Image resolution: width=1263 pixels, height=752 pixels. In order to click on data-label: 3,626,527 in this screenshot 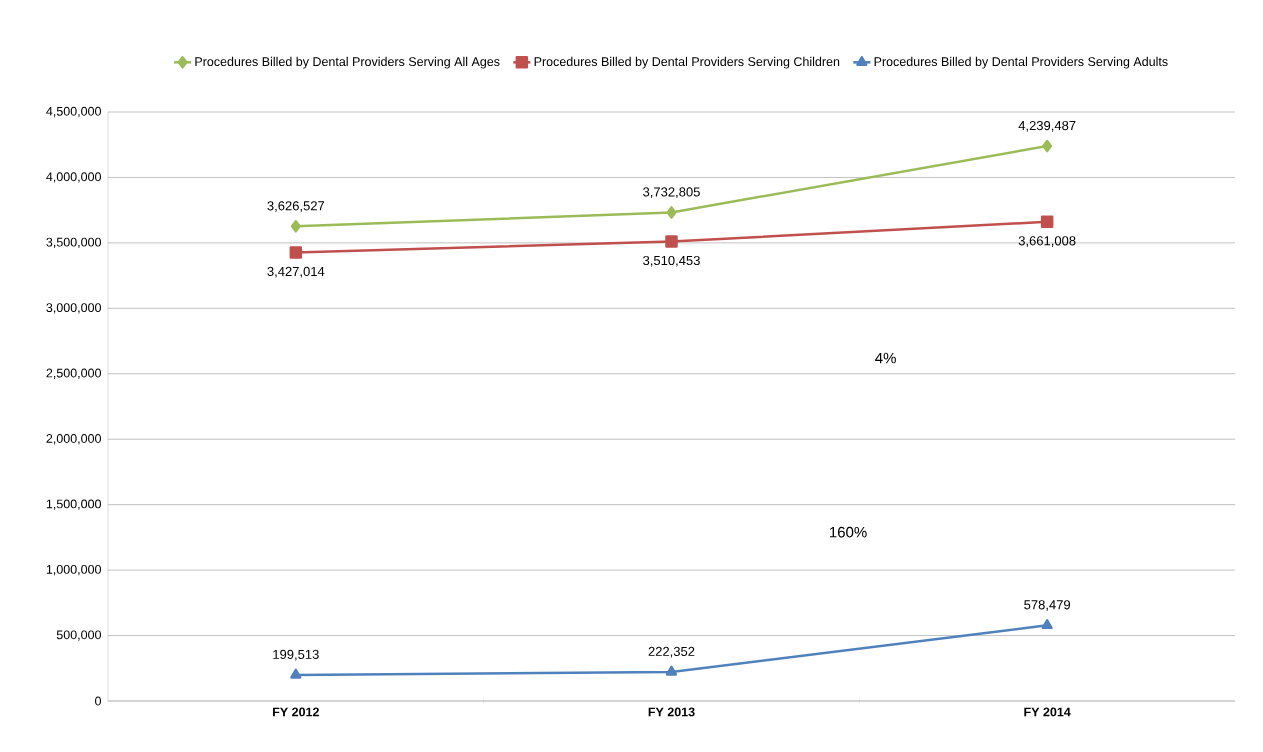, I will do `click(296, 206)`.